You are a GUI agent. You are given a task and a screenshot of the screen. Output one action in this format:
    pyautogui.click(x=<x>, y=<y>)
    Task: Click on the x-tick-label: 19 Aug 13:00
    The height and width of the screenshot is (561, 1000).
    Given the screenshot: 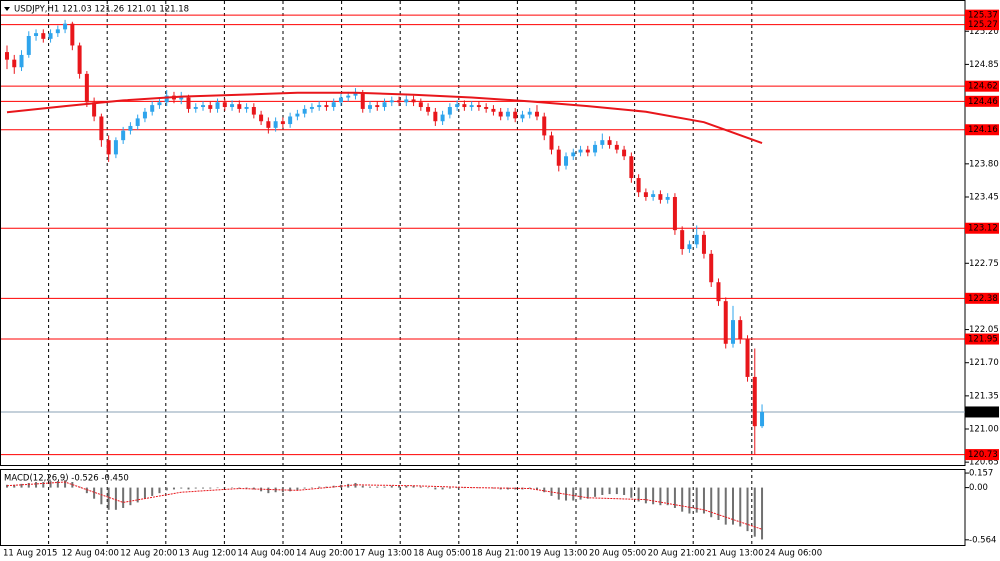 What is the action you would take?
    pyautogui.click(x=558, y=554)
    